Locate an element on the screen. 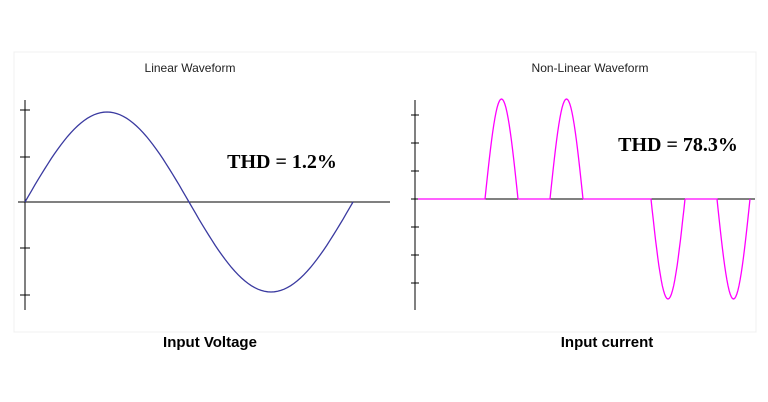 This screenshot has width=768, height=402. panel-title: Non-Linear Waveform is located at coordinates (590, 68).